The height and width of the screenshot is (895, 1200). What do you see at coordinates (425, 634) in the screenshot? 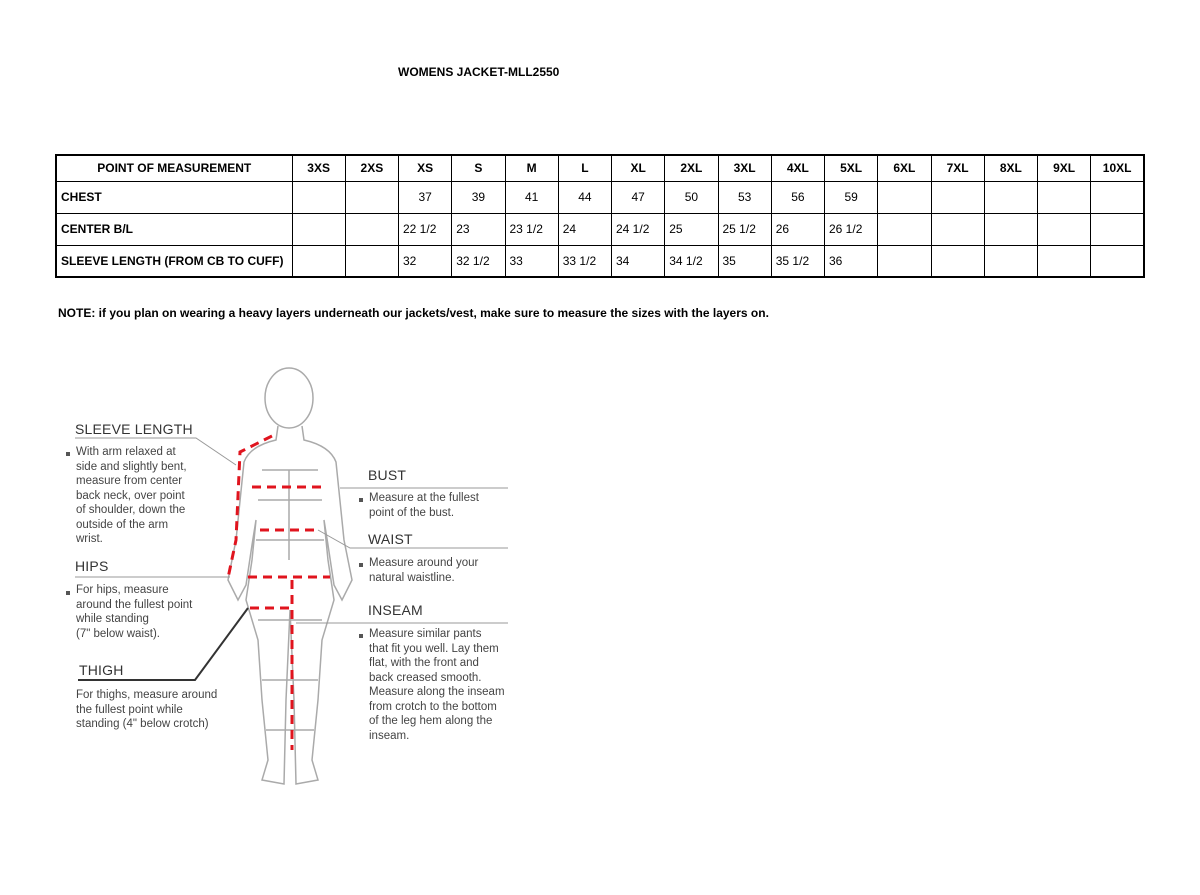
I see `text-line: Measure similar pants` at bounding box center [425, 634].